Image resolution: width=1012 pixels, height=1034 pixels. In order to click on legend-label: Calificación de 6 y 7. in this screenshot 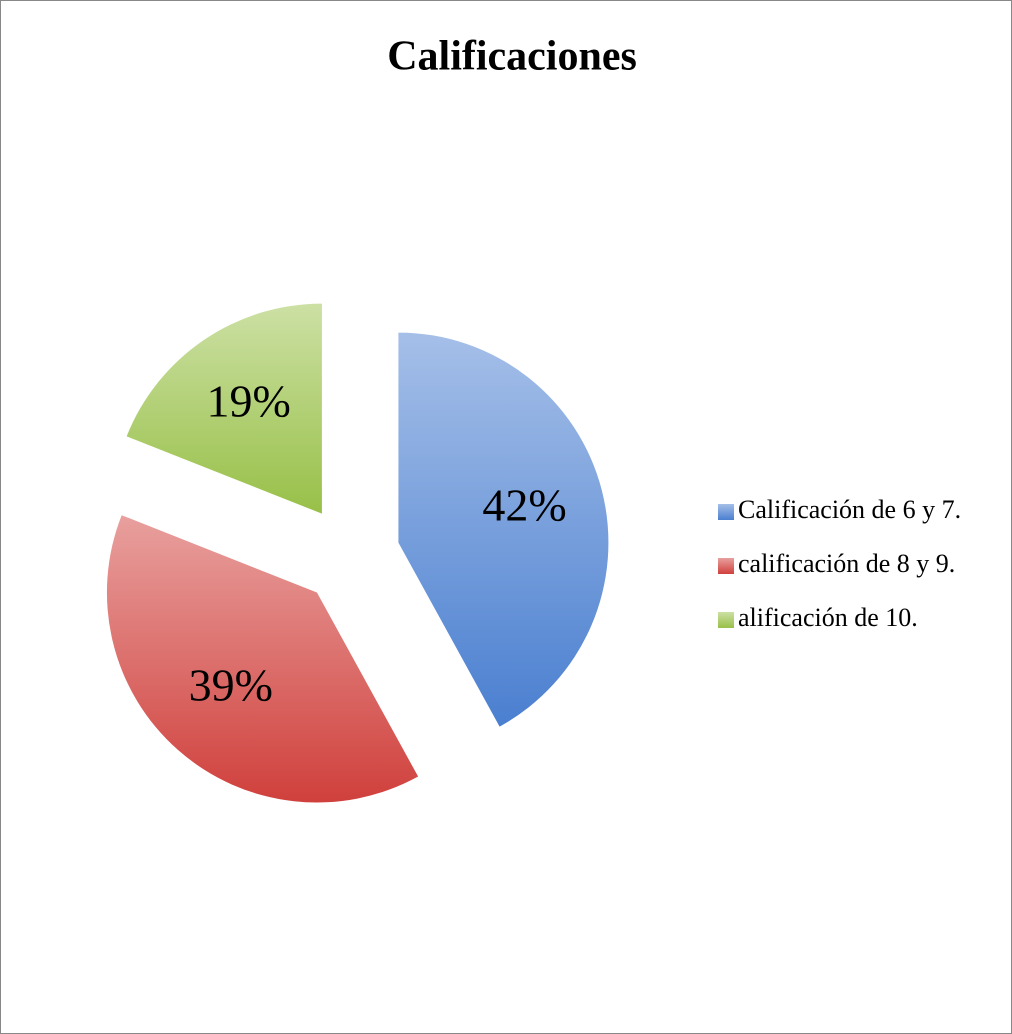, I will do `click(849, 509)`.